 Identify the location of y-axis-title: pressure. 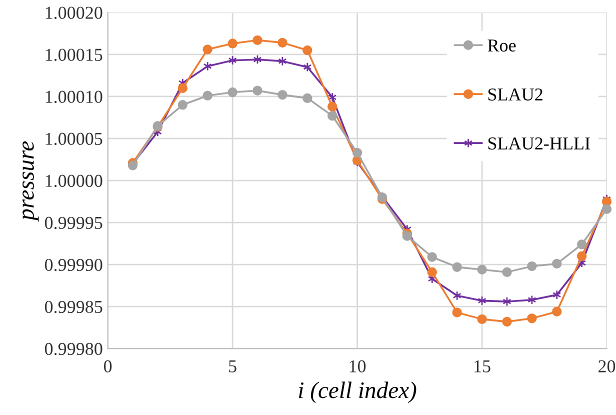
(30, 181).